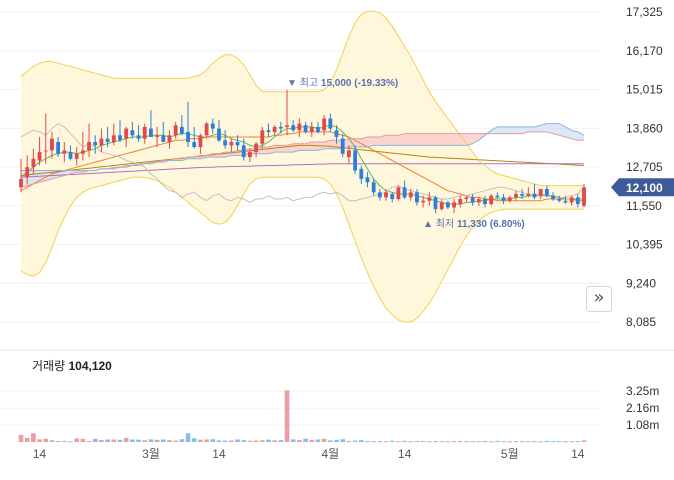 The width and height of the screenshot is (674, 480). Describe the element at coordinates (642, 391) in the screenshot. I see `volume-tick-label: 3.25m` at that location.